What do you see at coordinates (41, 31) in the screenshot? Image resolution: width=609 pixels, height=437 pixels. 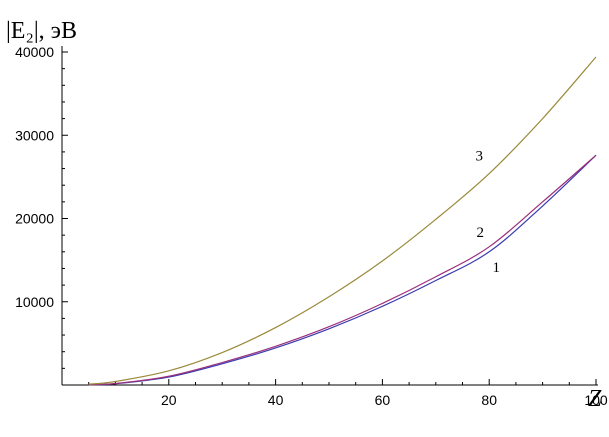 I see `y-axis-title: |E₂|, эВ` at bounding box center [41, 31].